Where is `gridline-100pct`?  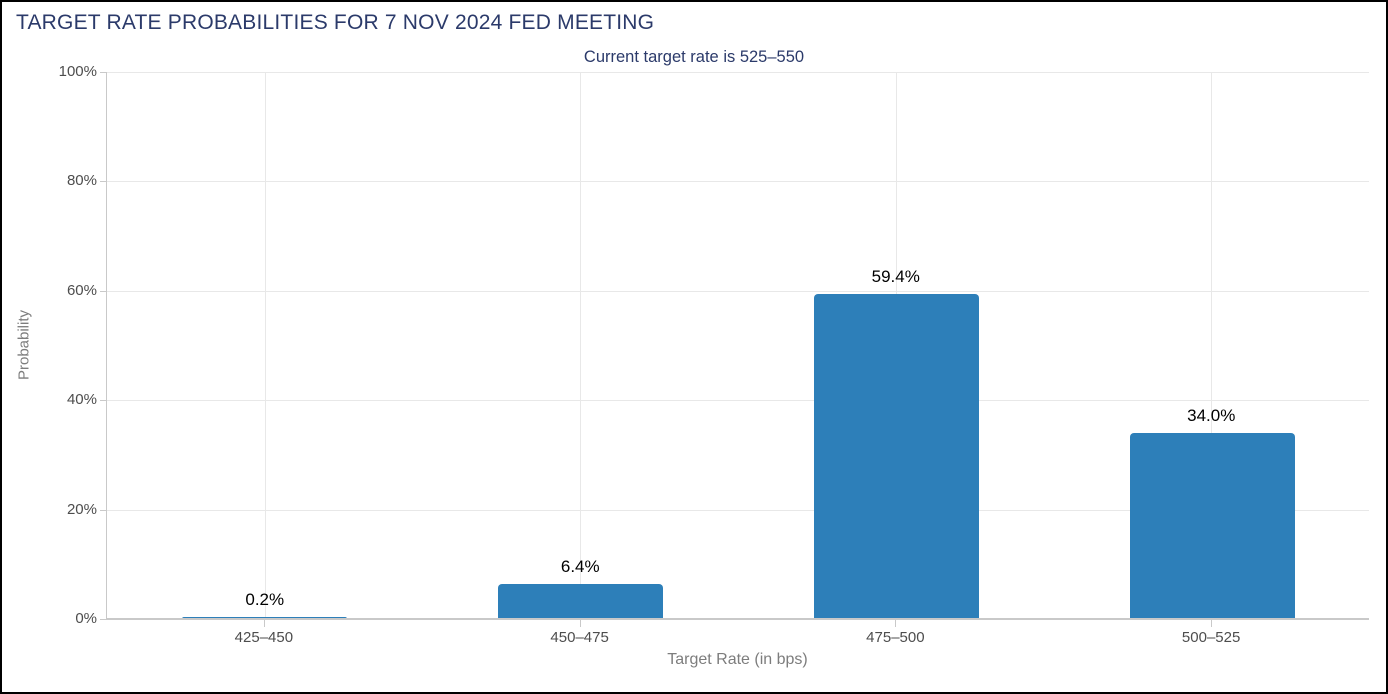
gridline-100pct is located at coordinates (738, 72).